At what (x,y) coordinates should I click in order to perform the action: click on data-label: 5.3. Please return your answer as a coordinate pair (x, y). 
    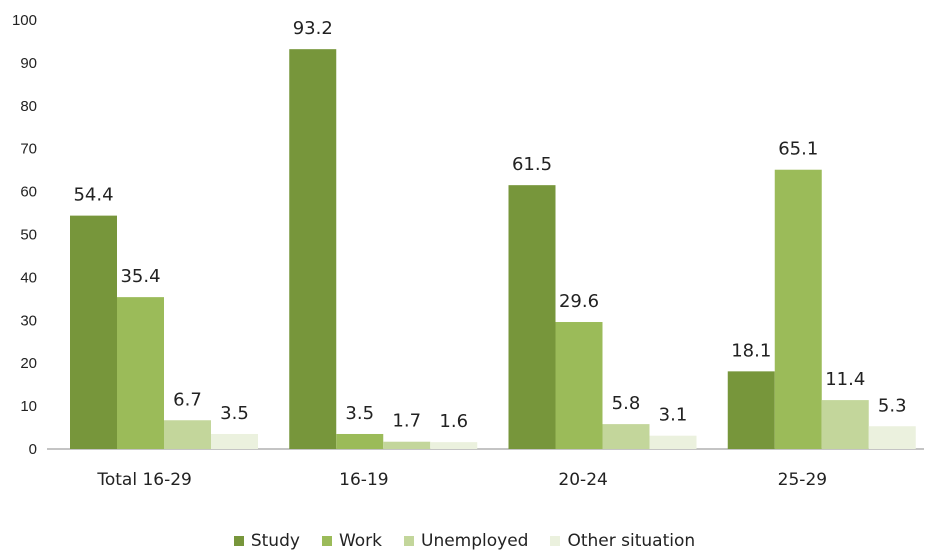
    Looking at the image, I should click on (892, 405).